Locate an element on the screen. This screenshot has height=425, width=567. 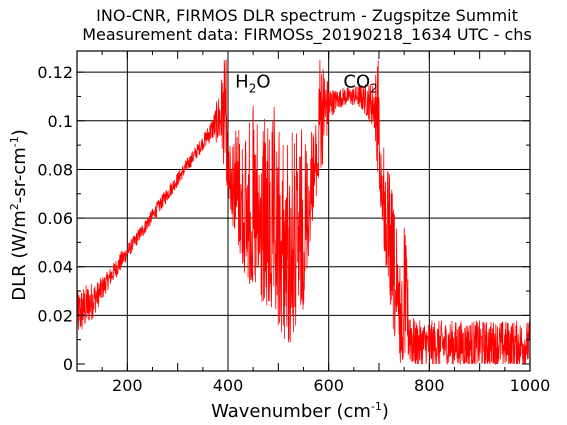
y-axis-label-sup1: 2 is located at coordinates (14, 206).